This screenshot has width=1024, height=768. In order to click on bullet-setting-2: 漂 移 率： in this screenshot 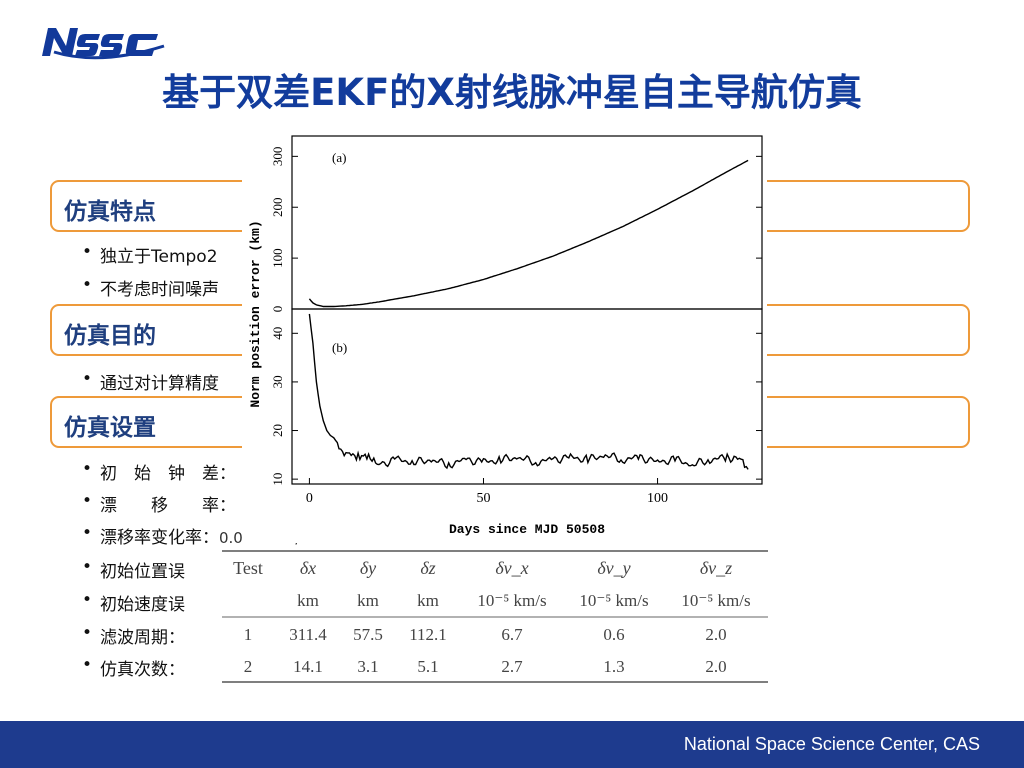, I will do `click(159, 503)`.